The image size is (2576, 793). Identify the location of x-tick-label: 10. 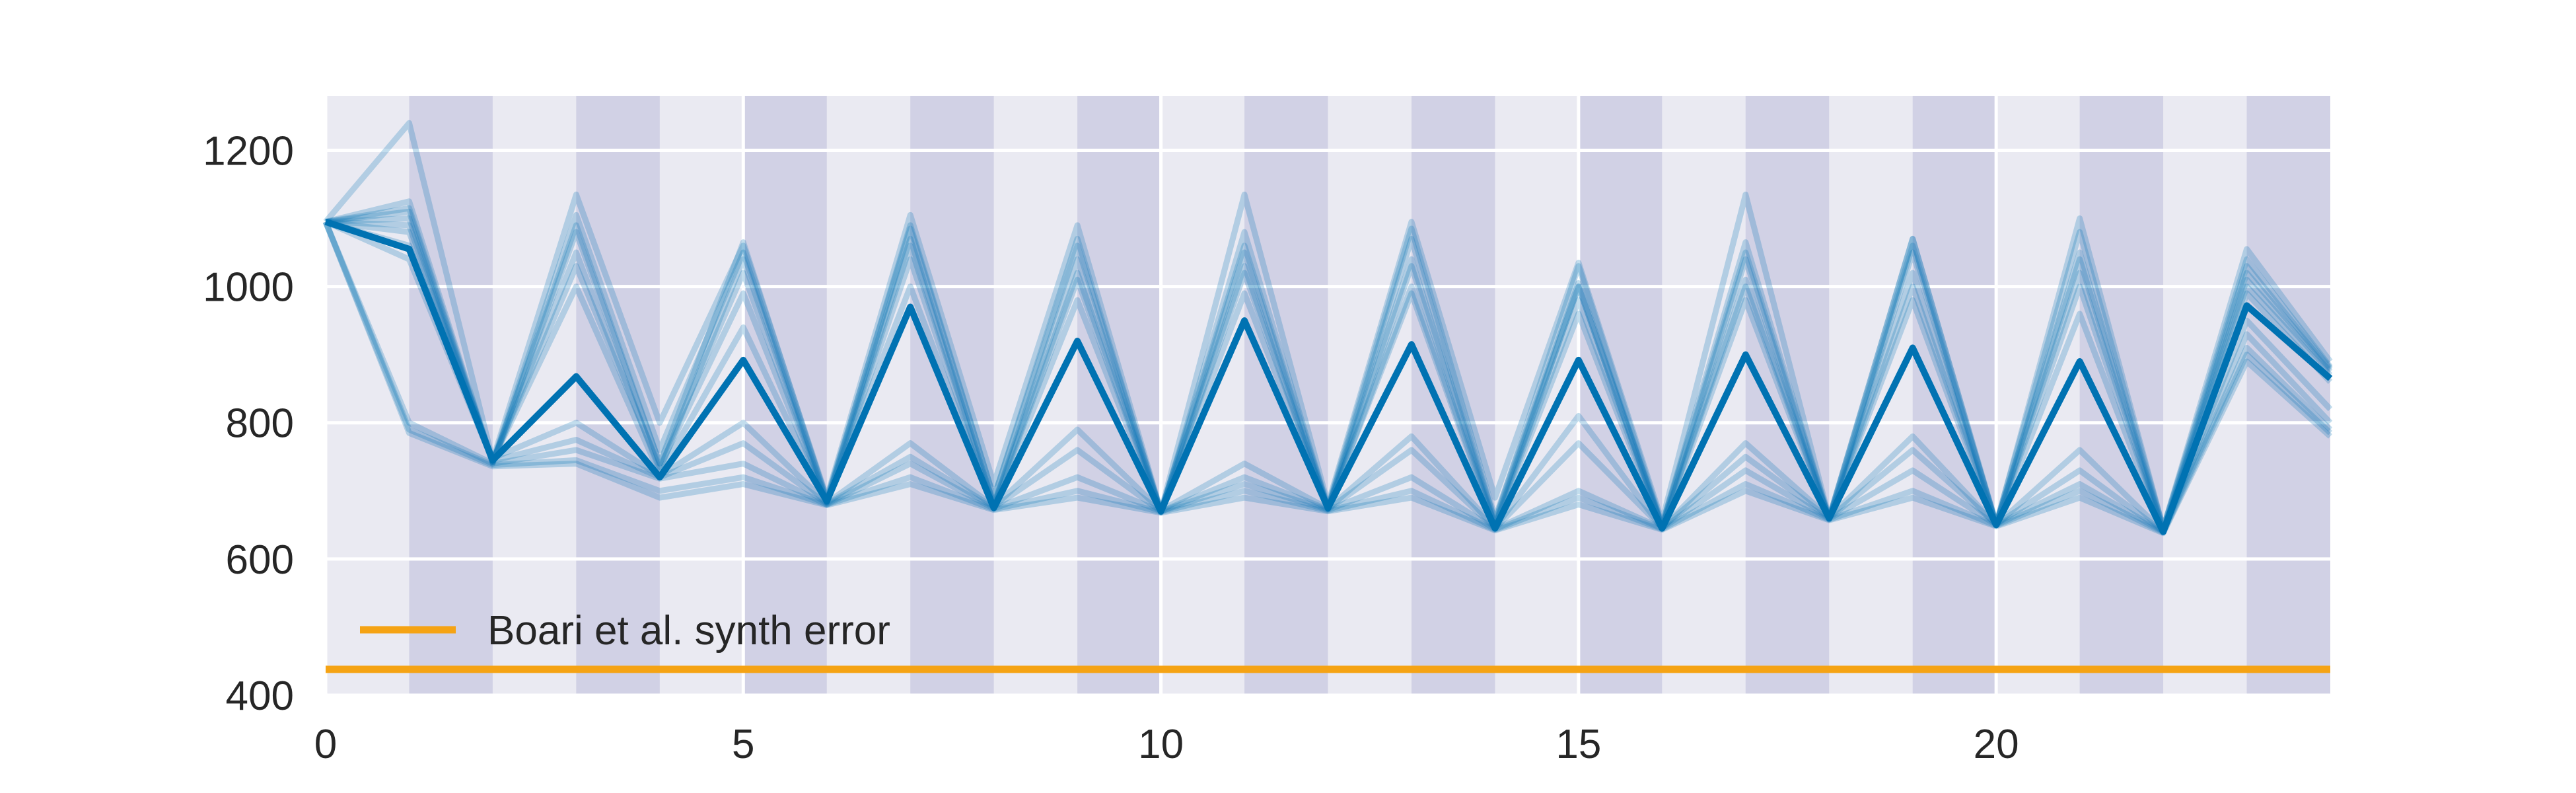
(1161, 745).